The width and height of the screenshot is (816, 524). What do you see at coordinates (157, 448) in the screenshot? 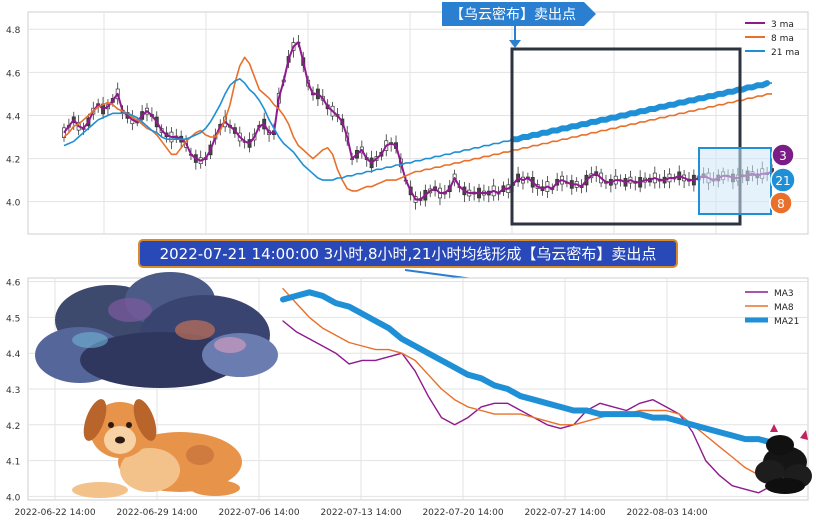
I see `dog-illustration` at bounding box center [157, 448].